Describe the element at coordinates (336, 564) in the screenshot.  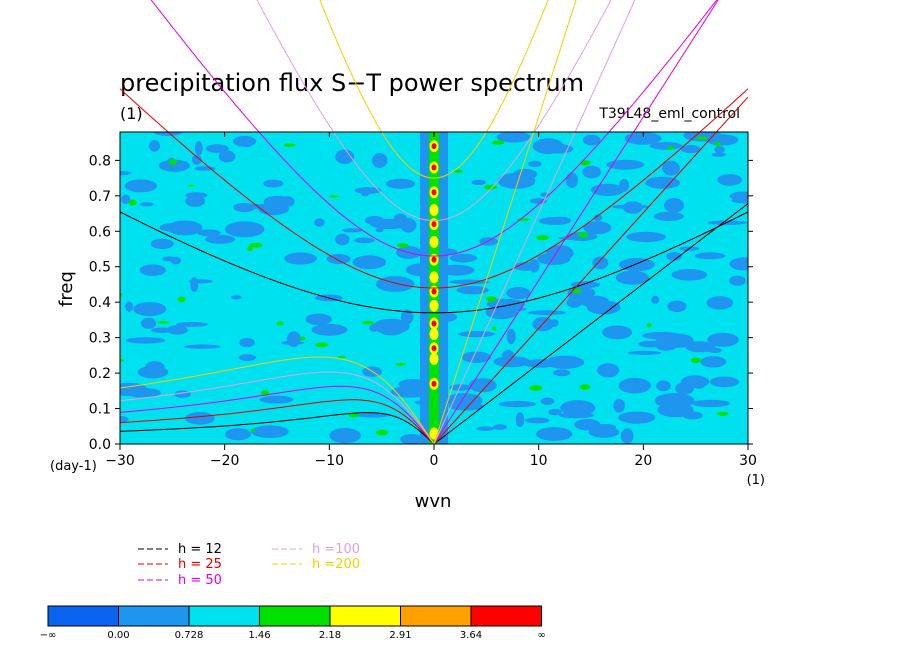
I see `legend-label: h =200` at that location.